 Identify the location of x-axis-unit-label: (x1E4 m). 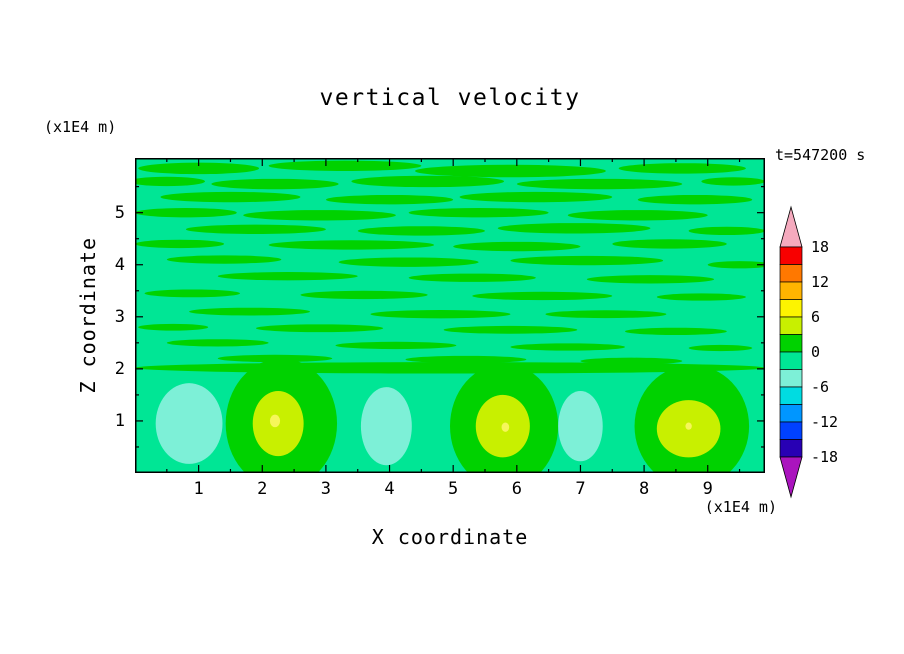
(740, 507).